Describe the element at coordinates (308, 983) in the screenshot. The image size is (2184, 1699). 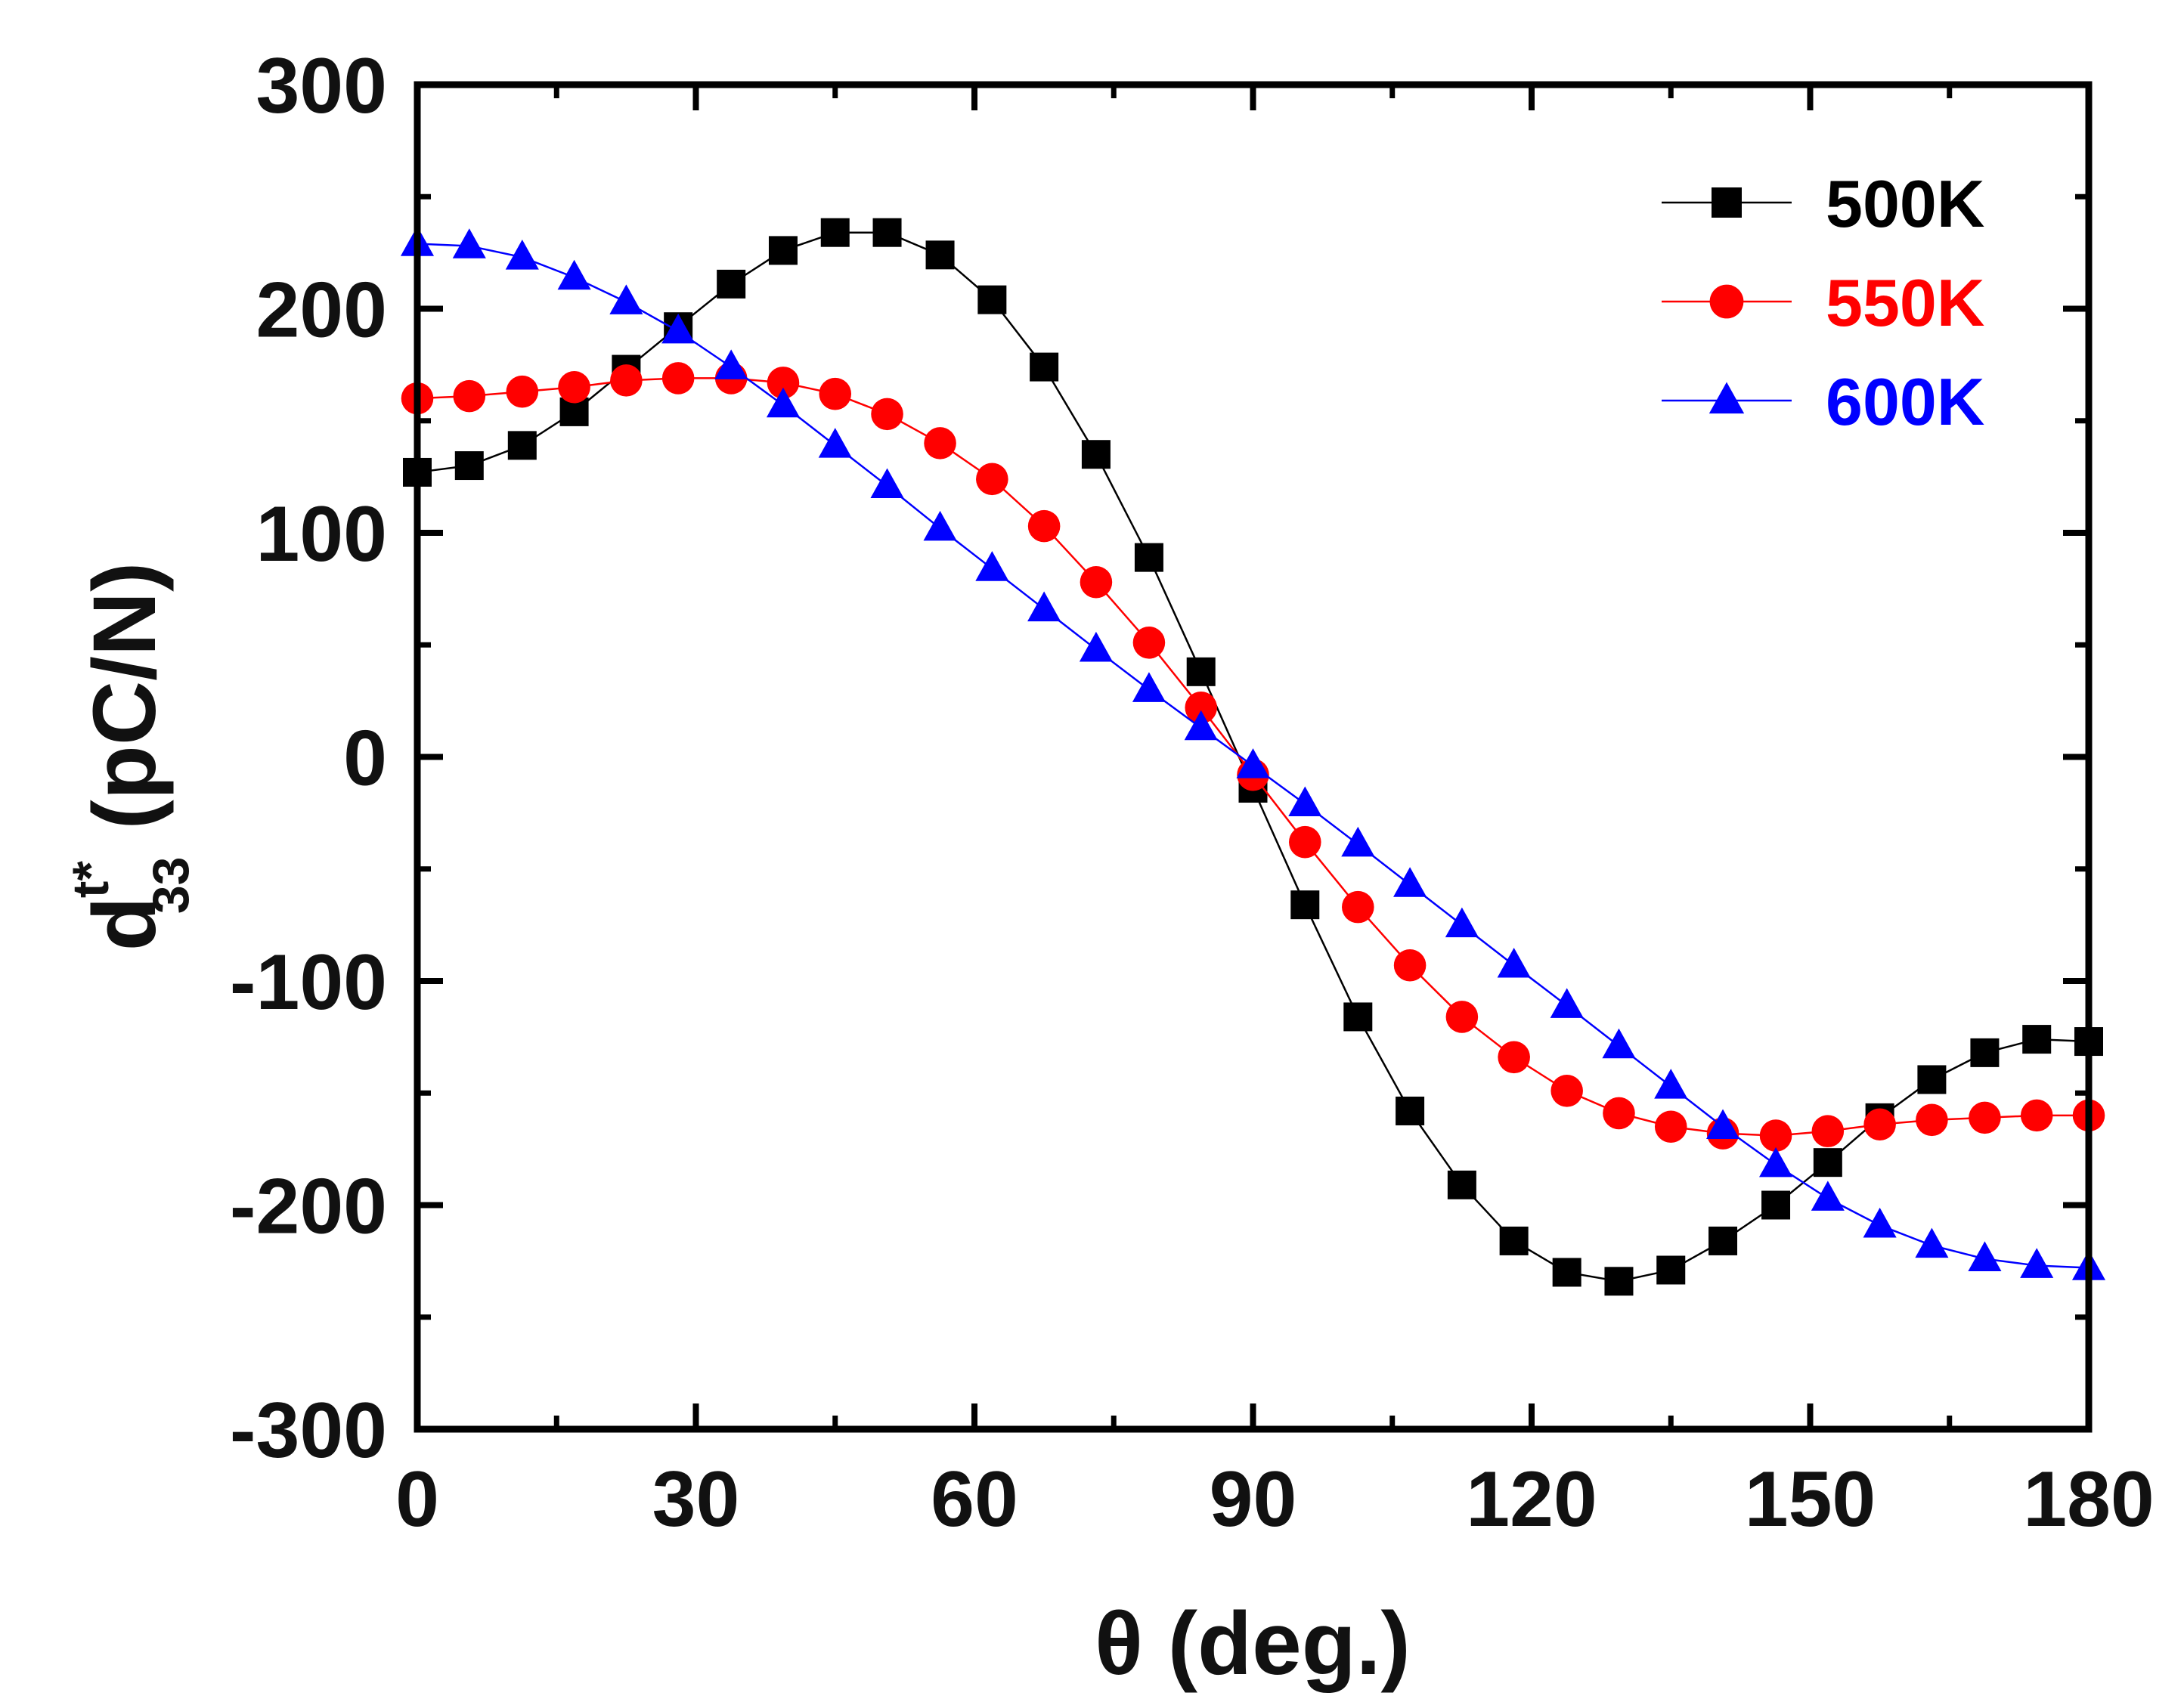
I see `y-tick-label: -100` at that location.